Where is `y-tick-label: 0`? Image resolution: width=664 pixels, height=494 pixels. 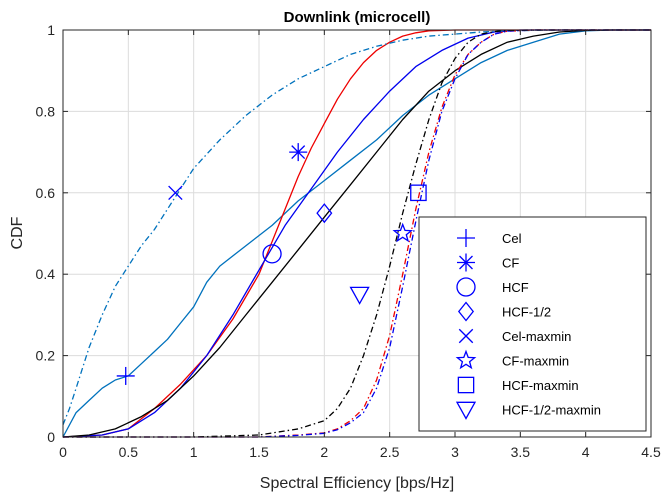
y-tick-label: 0 is located at coordinates (51, 437).